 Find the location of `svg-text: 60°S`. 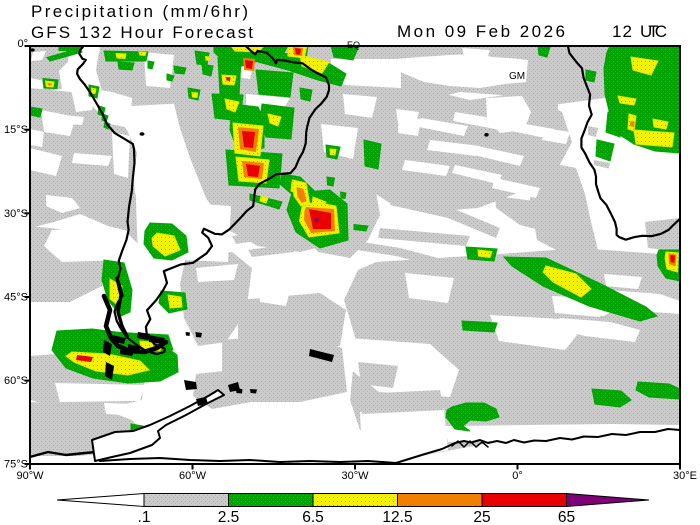

svg-text: 60°S is located at coordinates (16, 381).